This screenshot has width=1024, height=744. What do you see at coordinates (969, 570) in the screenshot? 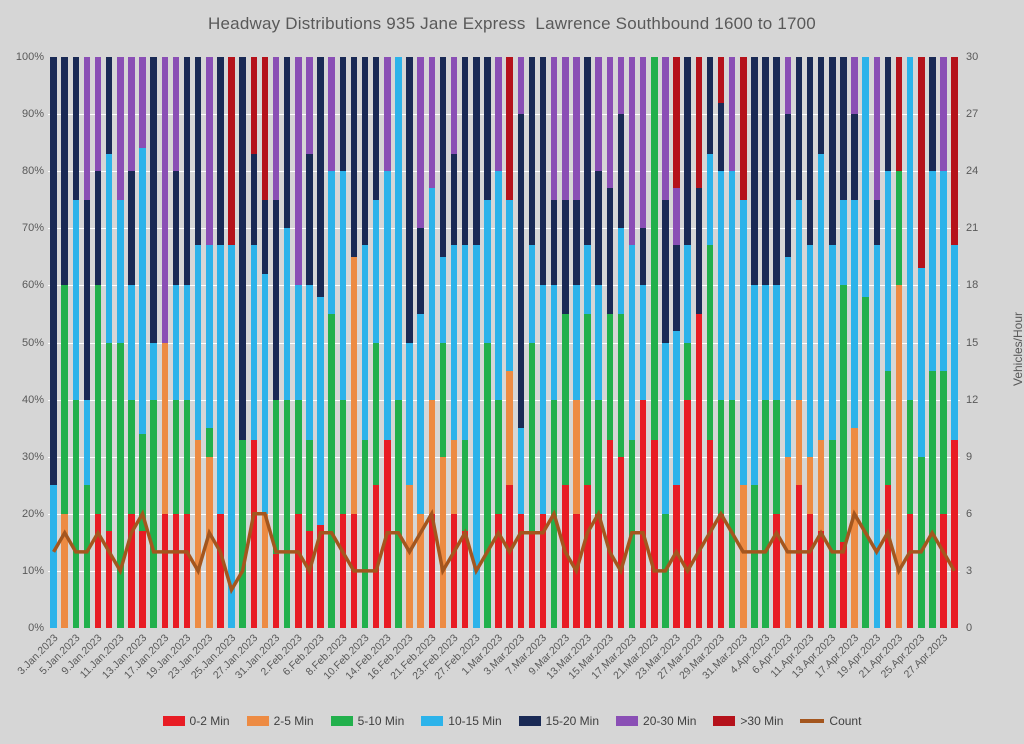
I see `y-right-tick-label: 3` at bounding box center [969, 570].